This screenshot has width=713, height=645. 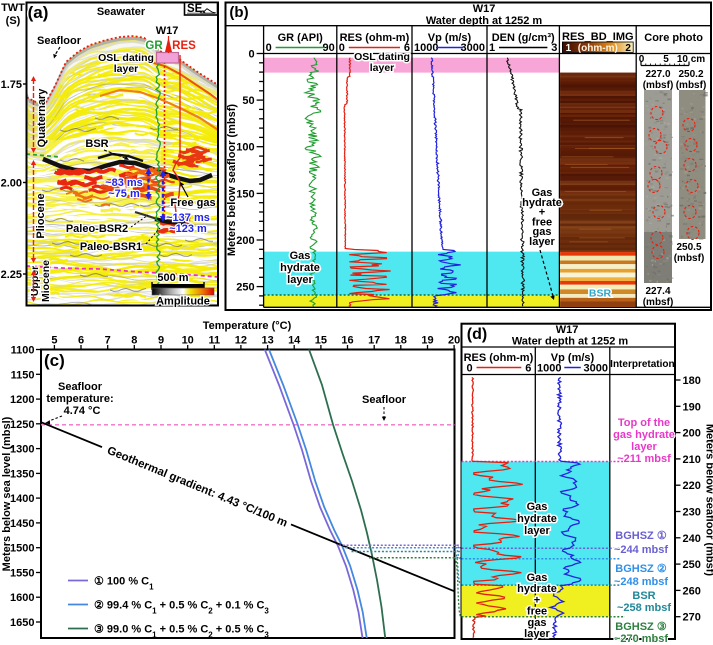 I want to click on svg-text: 1.75, so click(x=11, y=85).